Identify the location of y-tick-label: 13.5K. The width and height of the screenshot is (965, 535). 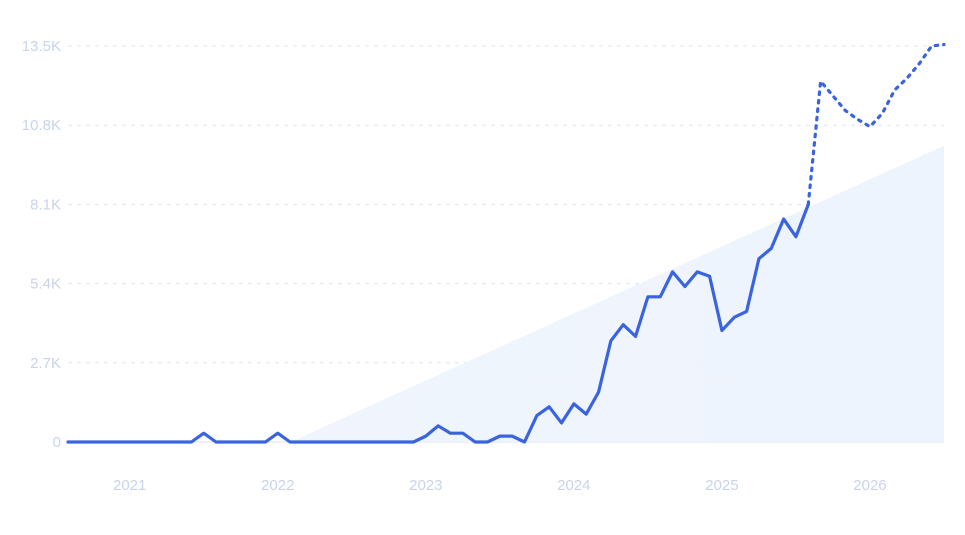
(41, 46).